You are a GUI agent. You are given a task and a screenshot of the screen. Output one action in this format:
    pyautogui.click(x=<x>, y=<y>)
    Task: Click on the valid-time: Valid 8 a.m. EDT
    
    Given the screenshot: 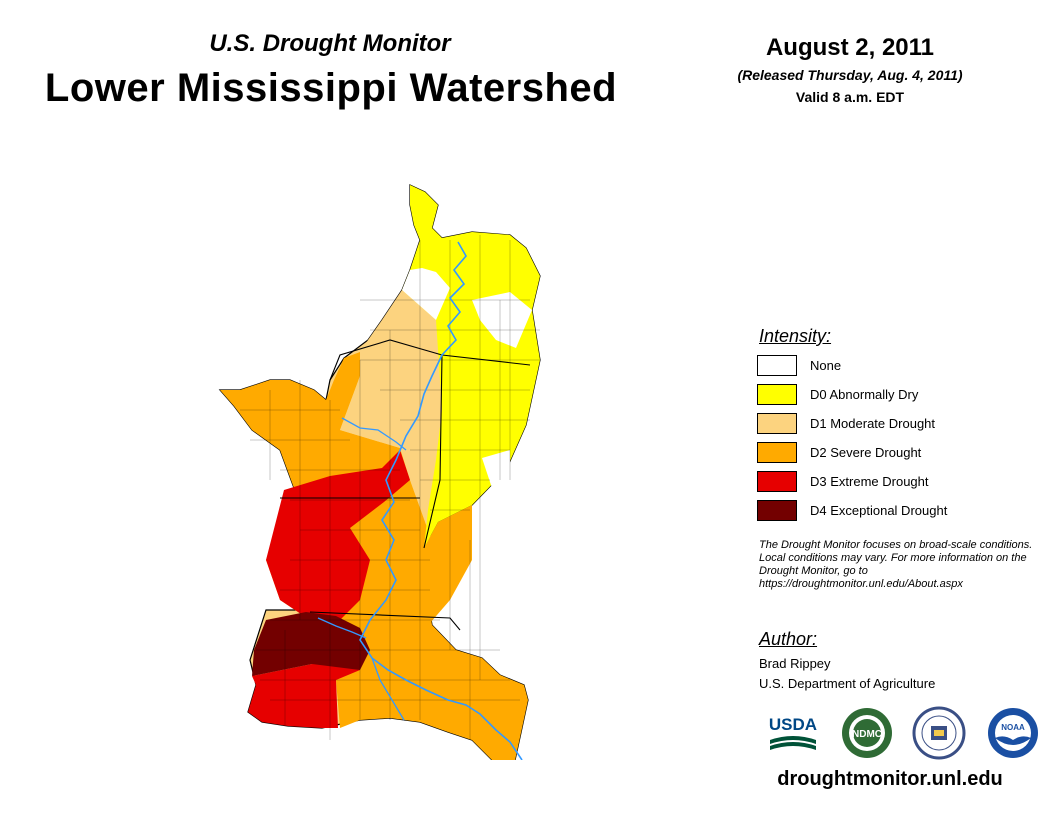 What is the action you would take?
    pyautogui.click(x=850, y=97)
    